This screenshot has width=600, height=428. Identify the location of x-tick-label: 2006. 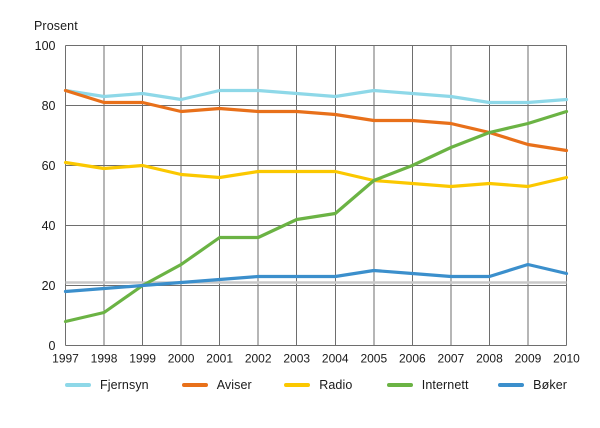
(412, 359).